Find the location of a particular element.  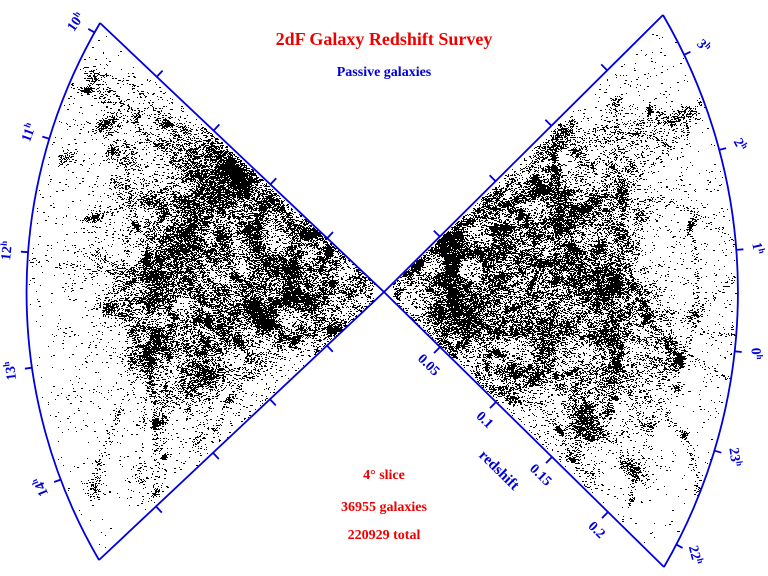

svg-text: 22h is located at coordinates (695, 555).